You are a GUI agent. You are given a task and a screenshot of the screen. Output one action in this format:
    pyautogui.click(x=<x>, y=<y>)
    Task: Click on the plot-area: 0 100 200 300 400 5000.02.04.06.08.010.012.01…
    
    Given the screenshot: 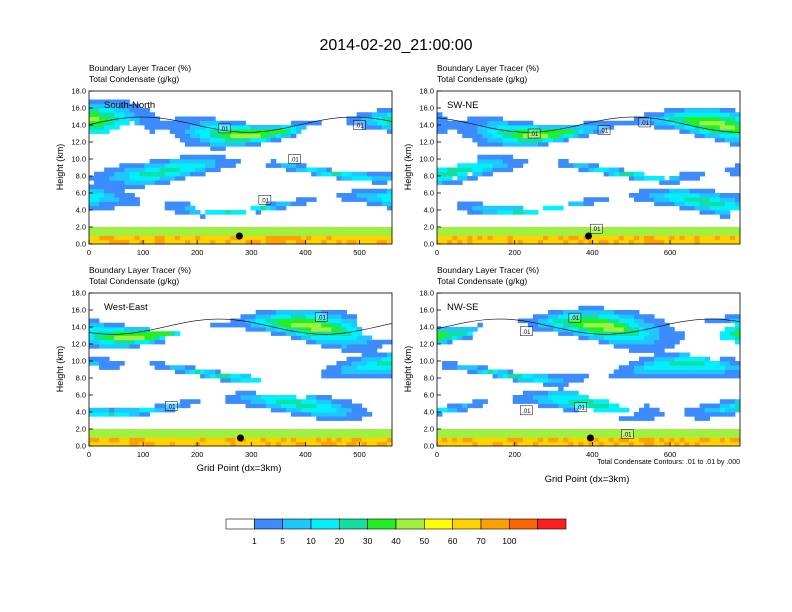 What is the action you would take?
    pyautogui.click(x=232, y=374)
    